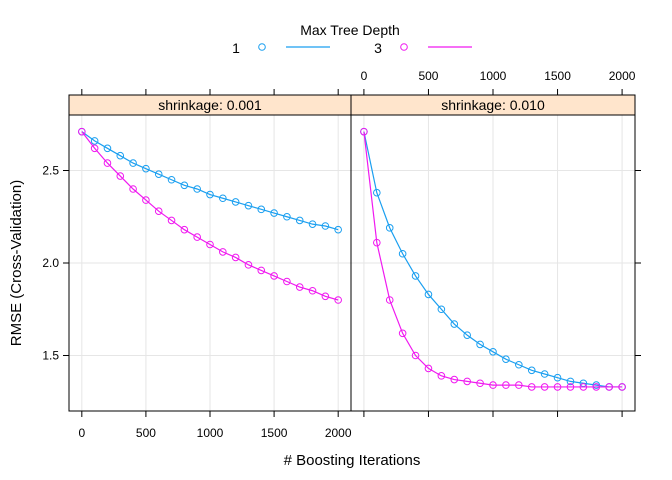  I want to click on strip-label: shrinkage: 0.010, so click(493, 105).